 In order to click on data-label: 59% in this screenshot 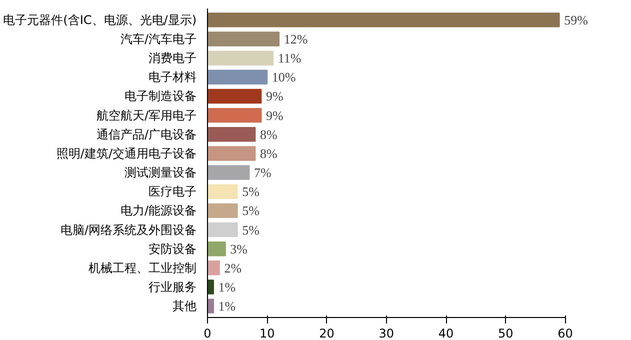, I will do `click(576, 20)`.